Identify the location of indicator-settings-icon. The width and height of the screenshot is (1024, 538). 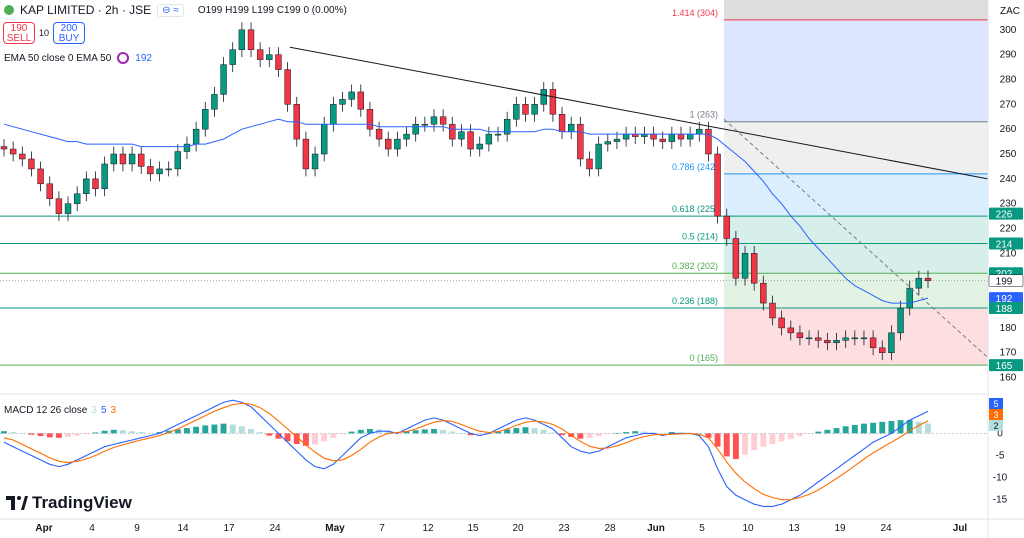
(123, 58).